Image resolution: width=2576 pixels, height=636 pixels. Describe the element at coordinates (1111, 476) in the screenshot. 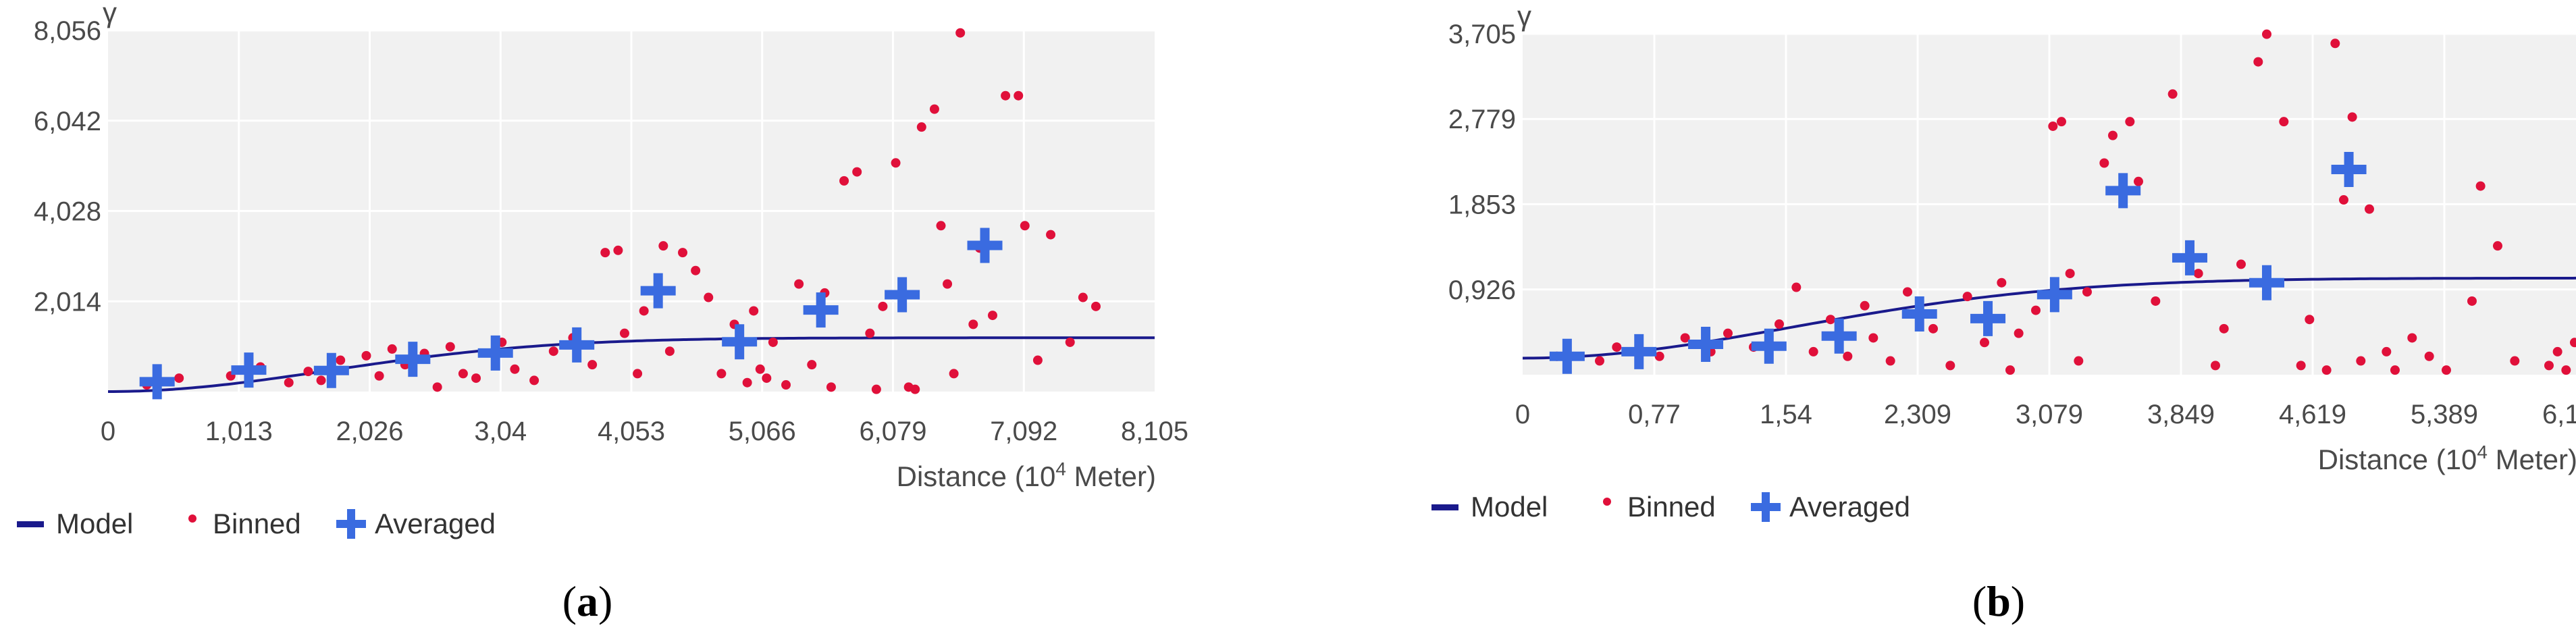

I see `x-axis-label-end: Meter)` at that location.